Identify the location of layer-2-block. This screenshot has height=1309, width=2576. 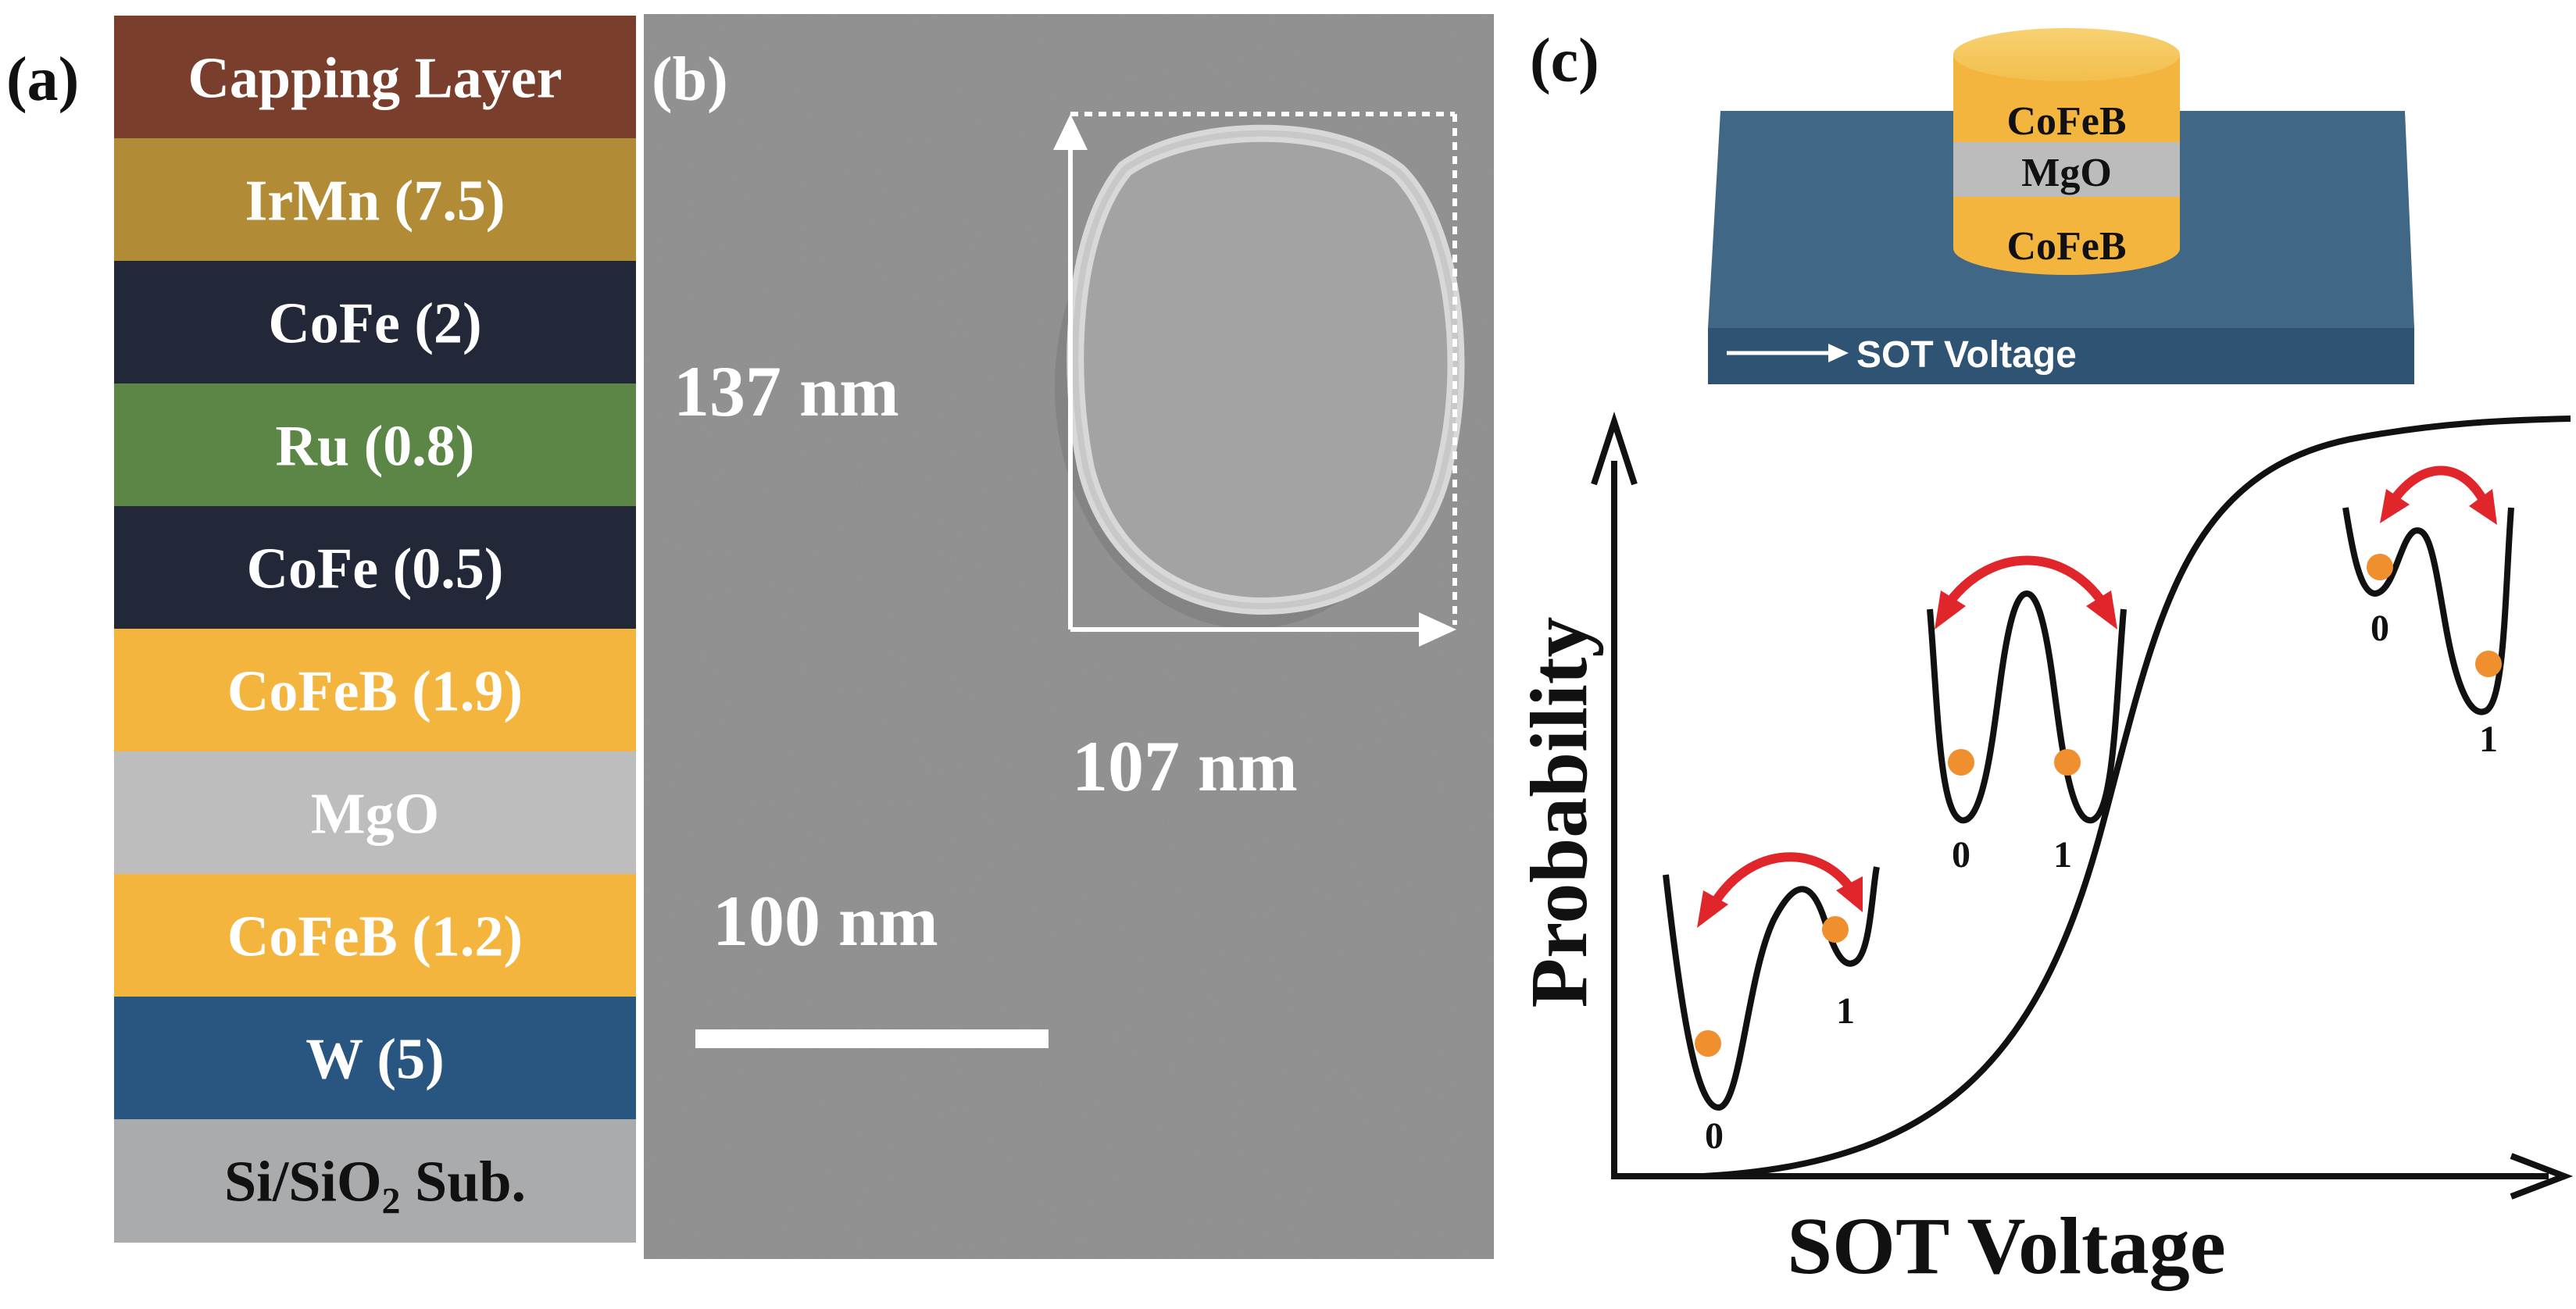
(375, 322).